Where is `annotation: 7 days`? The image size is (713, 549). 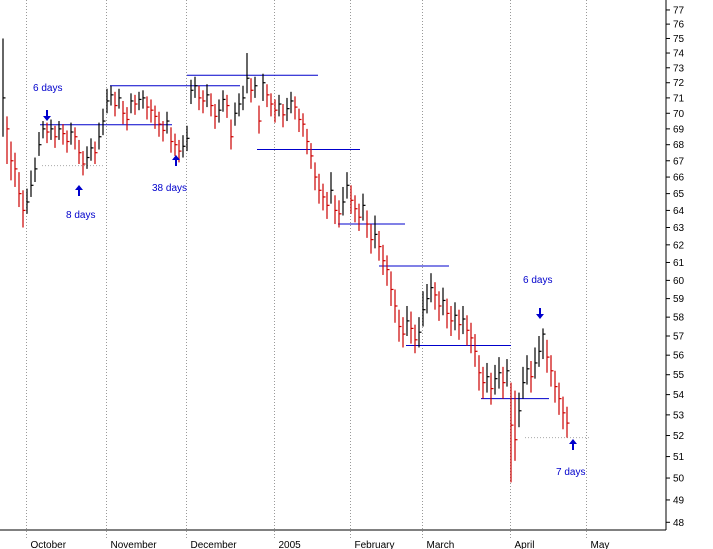
annotation: 7 days is located at coordinates (570, 472).